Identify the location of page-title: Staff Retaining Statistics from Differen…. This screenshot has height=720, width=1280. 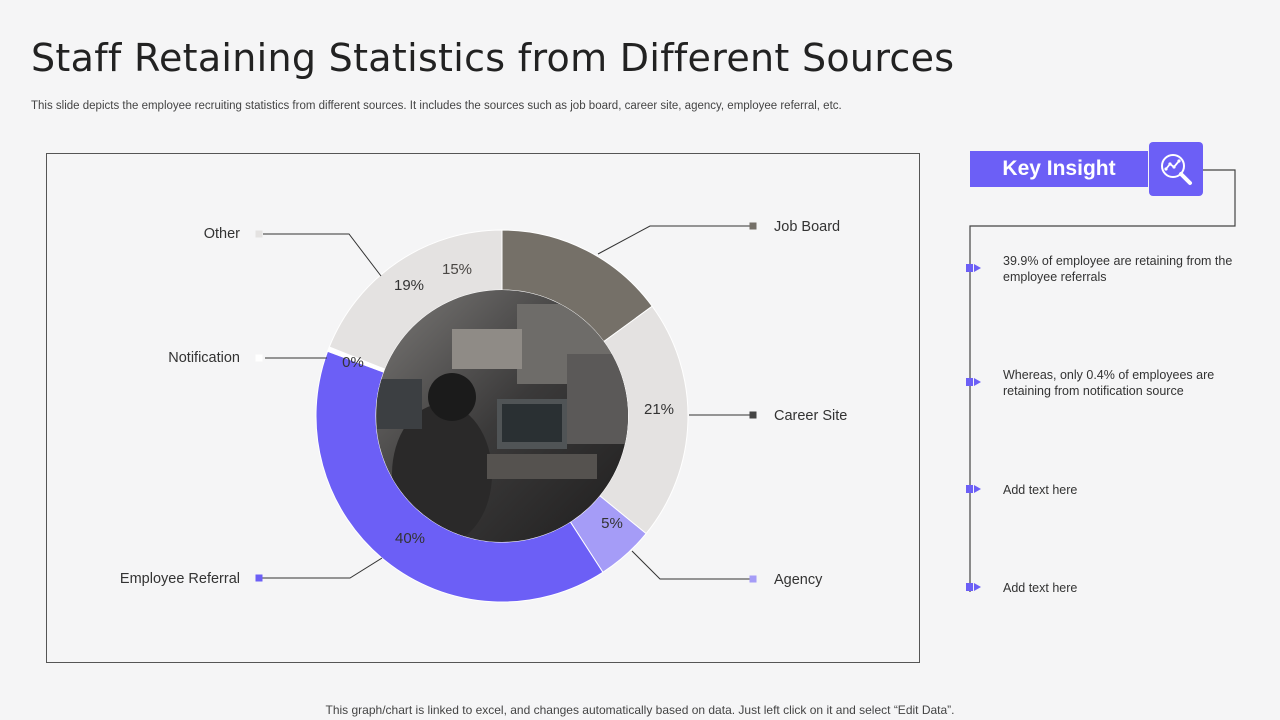
(493, 58).